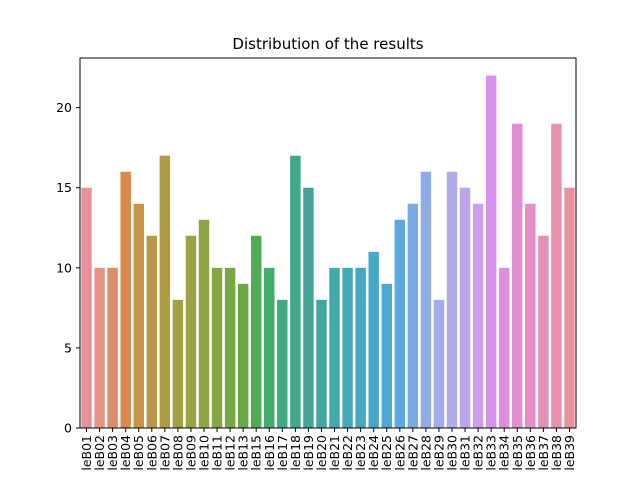  What do you see at coordinates (491, 252) in the screenshot?
I see `bar-leB33` at bounding box center [491, 252].